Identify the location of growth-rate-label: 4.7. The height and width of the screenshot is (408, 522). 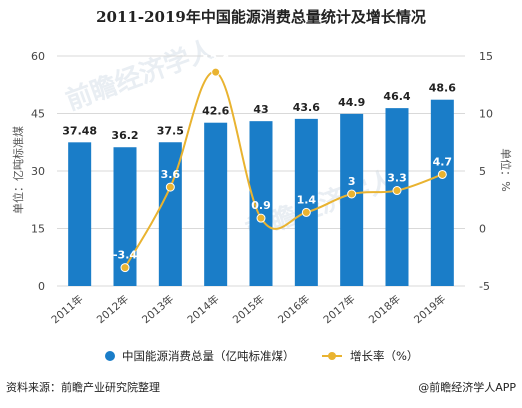
(443, 161).